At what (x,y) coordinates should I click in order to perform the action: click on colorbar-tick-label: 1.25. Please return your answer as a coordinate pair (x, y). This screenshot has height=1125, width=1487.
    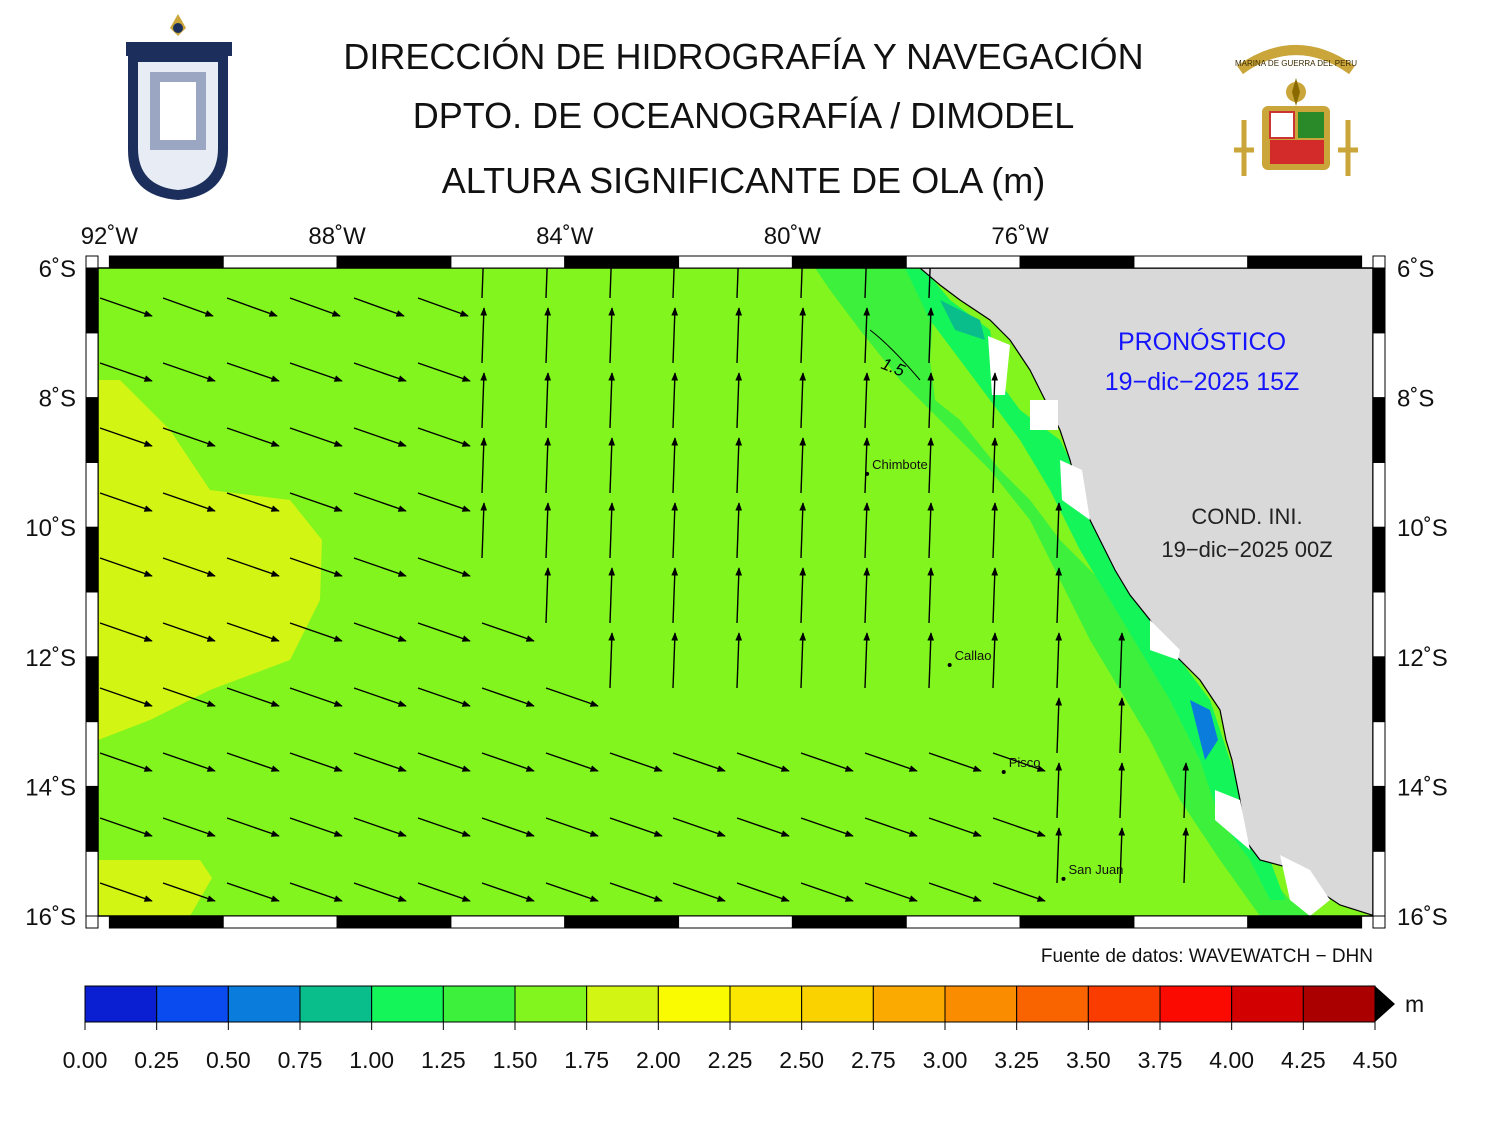
    Looking at the image, I should click on (443, 1060).